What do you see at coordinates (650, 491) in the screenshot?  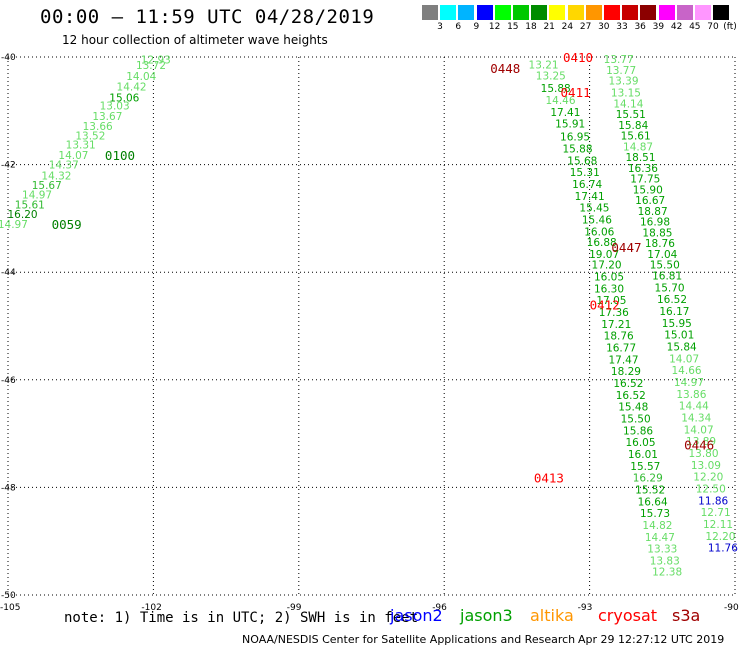 I see `wave-height-label: 15.52` at bounding box center [650, 491].